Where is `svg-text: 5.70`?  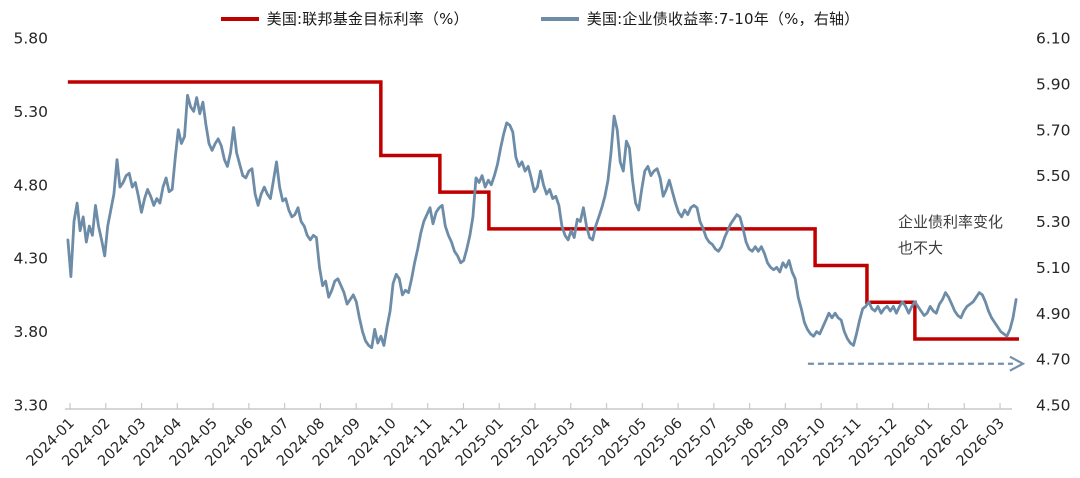 svg-text: 5.70 is located at coordinates (1053, 130).